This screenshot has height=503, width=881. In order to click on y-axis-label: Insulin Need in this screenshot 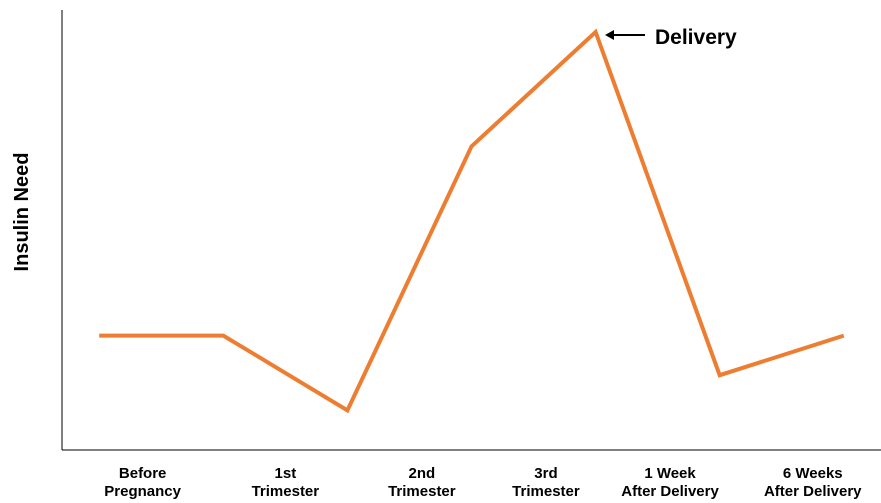, I will do `click(22, 212)`.